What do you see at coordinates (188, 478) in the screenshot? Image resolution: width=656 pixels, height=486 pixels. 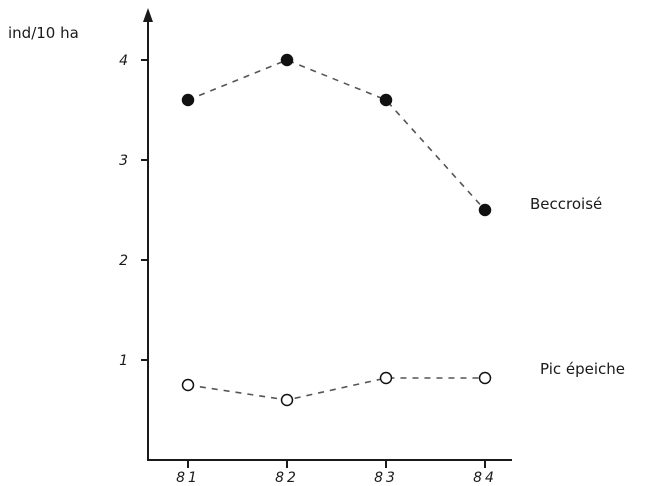 I see `x-tick-label: 81` at bounding box center [188, 478].